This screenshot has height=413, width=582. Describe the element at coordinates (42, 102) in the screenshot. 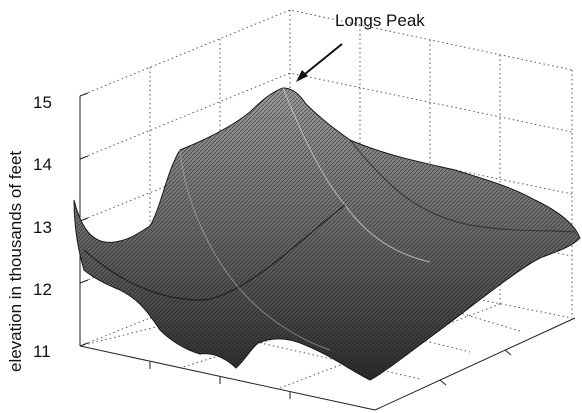

I see `z-tick-label-15: 15` at that location.